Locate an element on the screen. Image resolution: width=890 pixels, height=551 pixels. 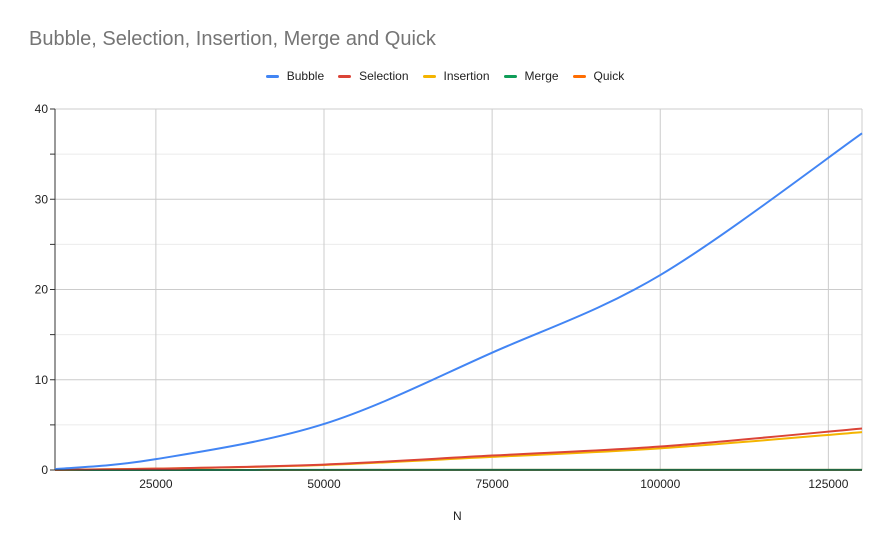
x-tick-label: 100000 is located at coordinates (660, 484).